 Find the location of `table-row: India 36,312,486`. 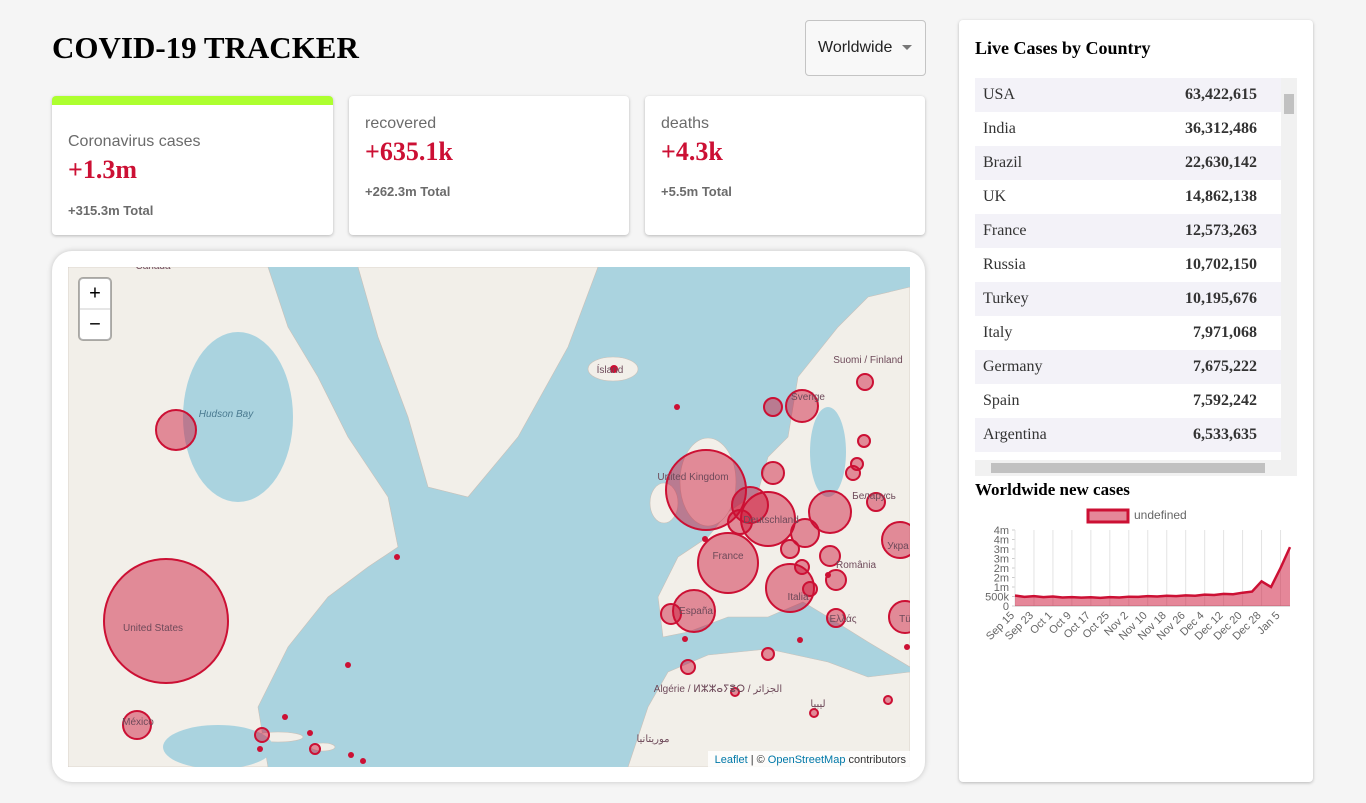

table-row: India 36,312,486 is located at coordinates (1128, 129).